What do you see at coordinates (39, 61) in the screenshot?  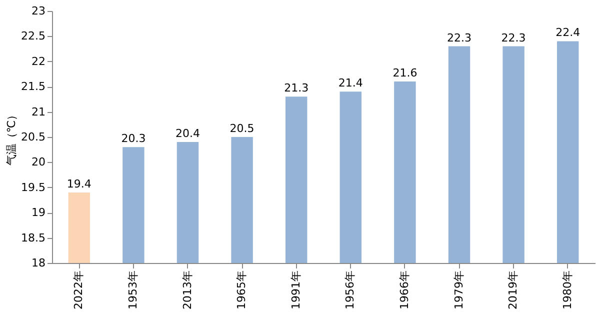 I see `y-tick-label: 22` at bounding box center [39, 61].